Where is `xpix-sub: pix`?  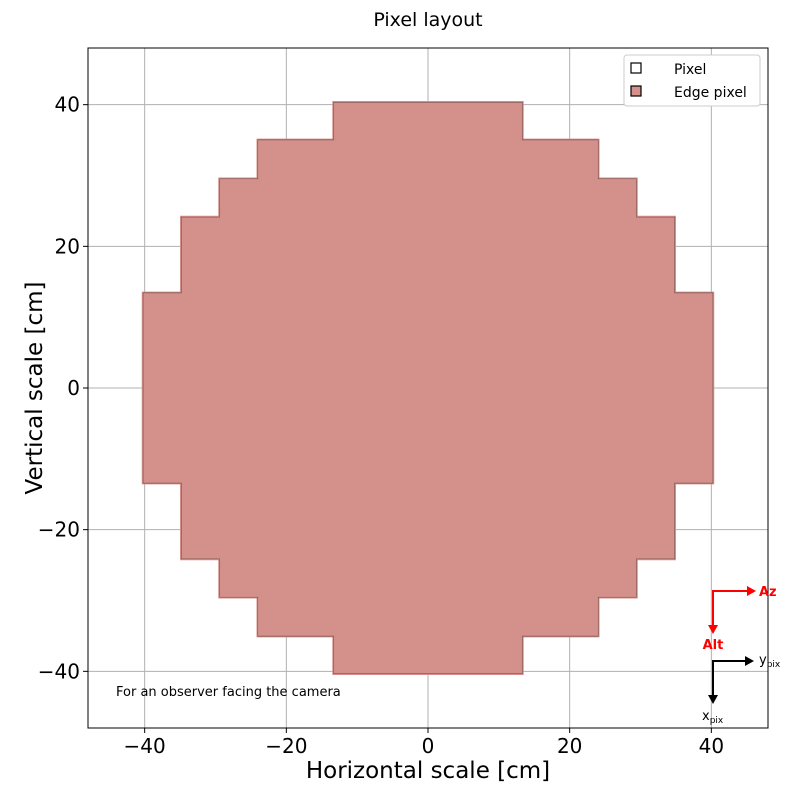 xpix-sub: pix is located at coordinates (717, 721).